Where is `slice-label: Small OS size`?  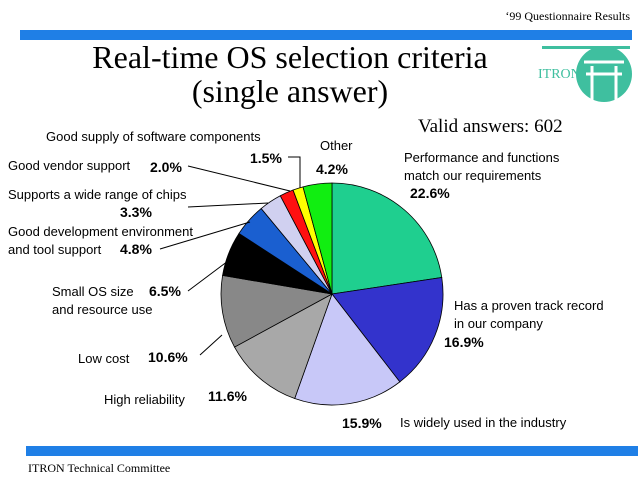 slice-label: Small OS size is located at coordinates (93, 291).